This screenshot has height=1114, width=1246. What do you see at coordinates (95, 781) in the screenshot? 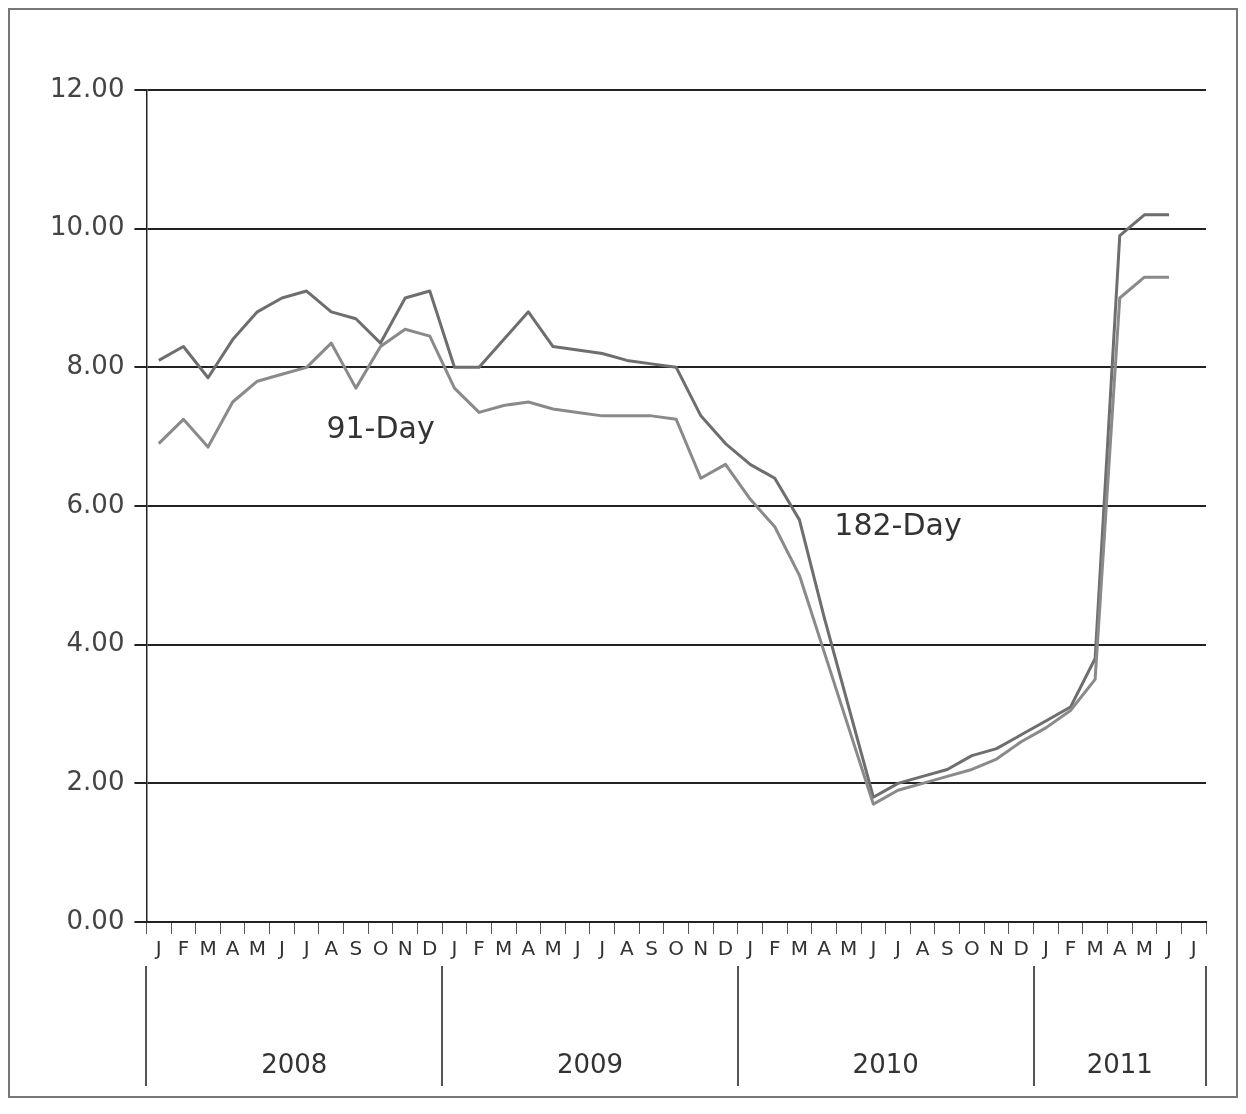
I see `y-tick-label: 2.00` at bounding box center [95, 781].